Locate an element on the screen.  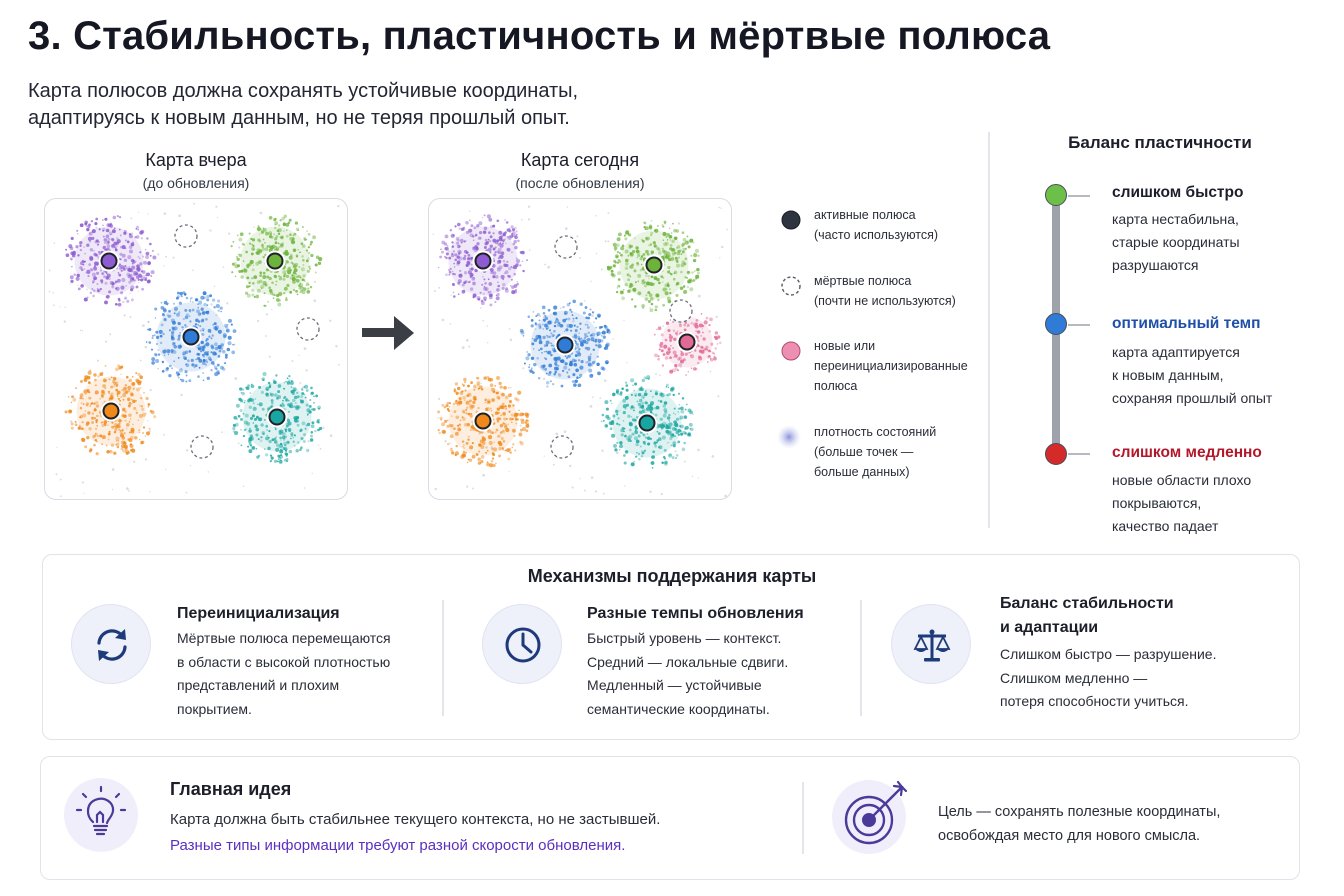
map-today-header: Карта сегодня (после обновления) is located at coordinates (580, 170).